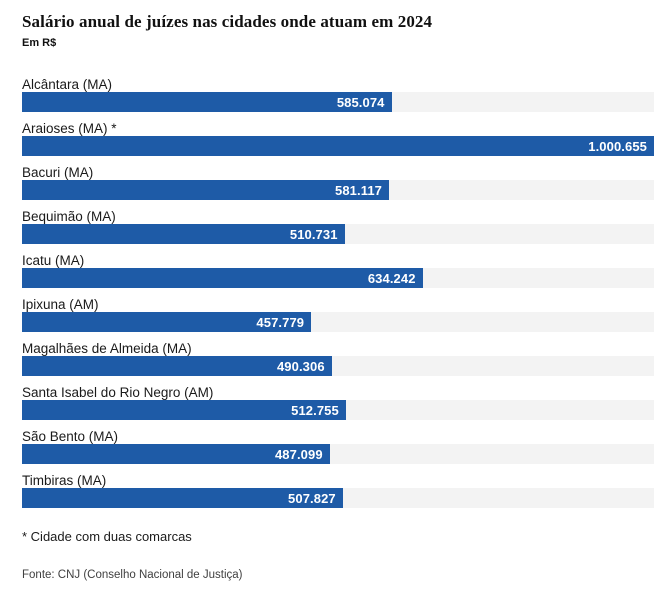 This screenshot has height=590, width=664. What do you see at coordinates (64, 480) in the screenshot?
I see `bar-category-label: Timbiras (MA)` at bounding box center [64, 480].